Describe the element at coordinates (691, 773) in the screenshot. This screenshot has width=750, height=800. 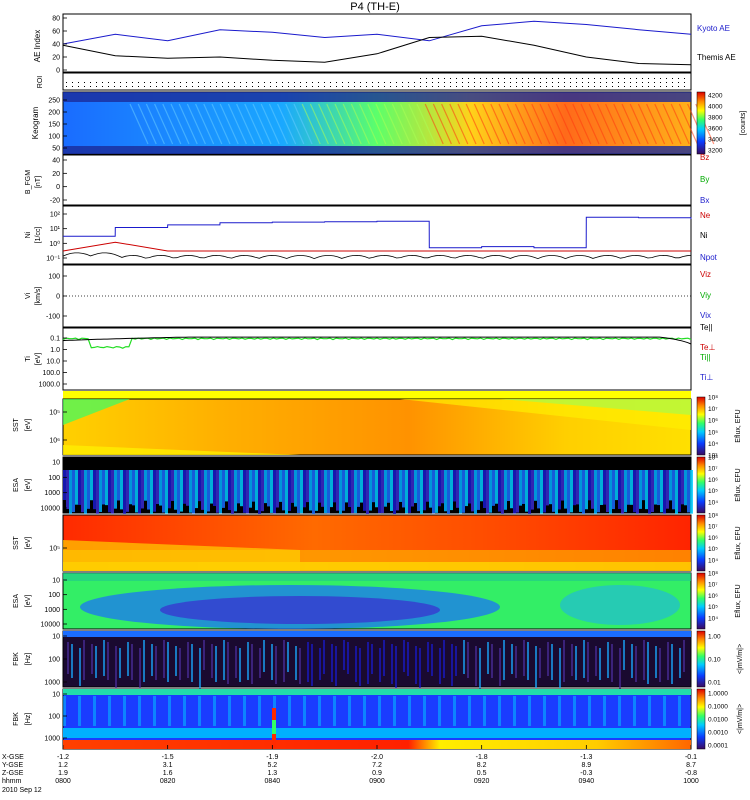
I see `z-gse-value: -0.8` at that location.